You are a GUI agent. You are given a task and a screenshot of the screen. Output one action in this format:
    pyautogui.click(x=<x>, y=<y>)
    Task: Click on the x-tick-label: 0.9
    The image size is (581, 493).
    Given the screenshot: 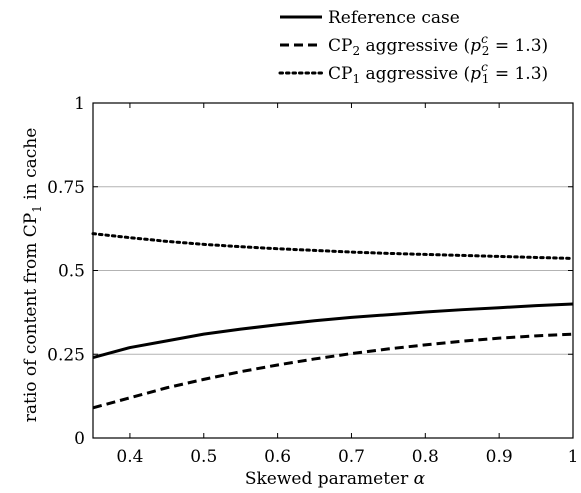 What is the action you would take?
    pyautogui.click(x=499, y=457)
    